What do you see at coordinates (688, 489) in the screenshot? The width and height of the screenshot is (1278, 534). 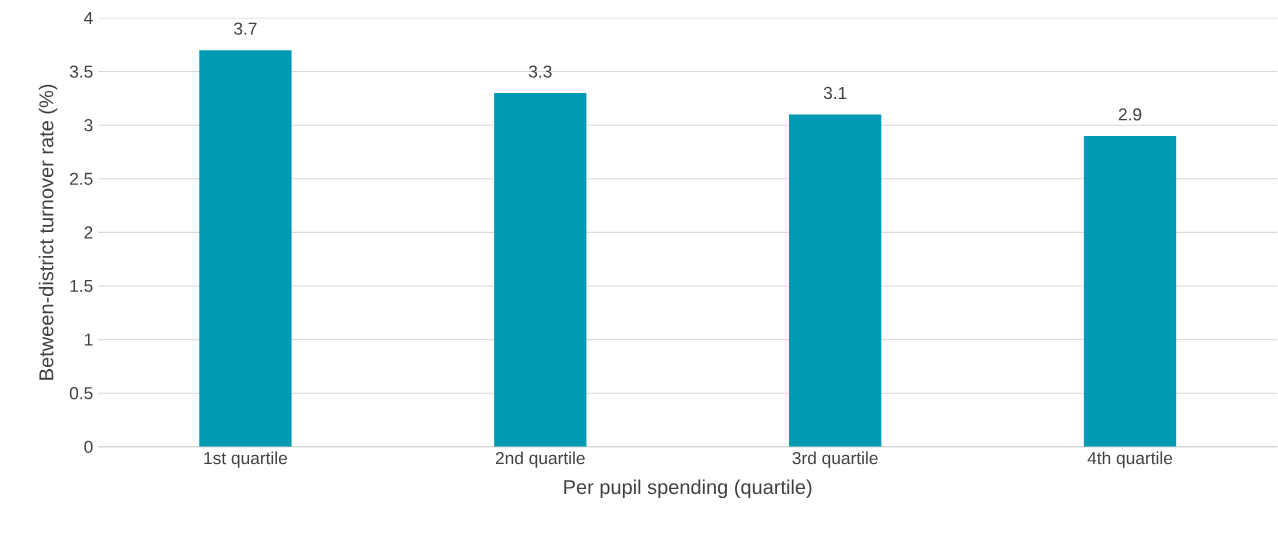 I see `x-axis-title: Per pupil spending (quartile)` at bounding box center [688, 489].